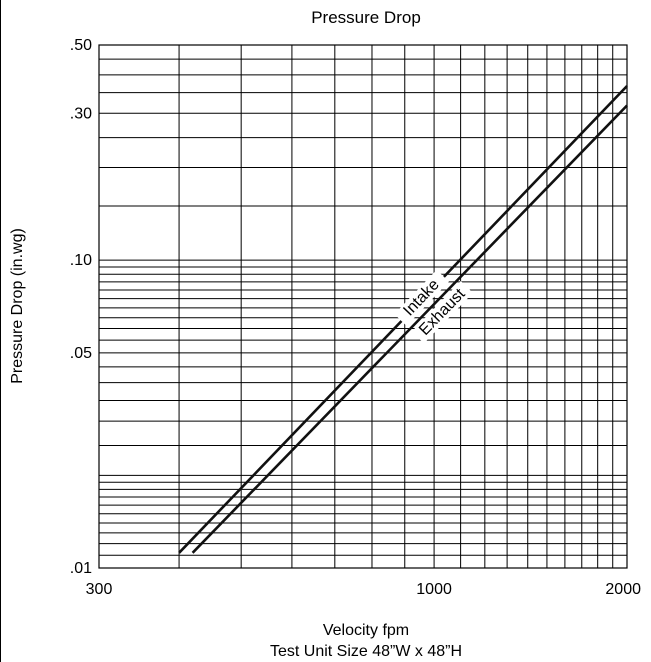 Image resolution: width=651 pixels, height=662 pixels. What do you see at coordinates (99, 589) in the screenshot?
I see `x-tick-label: 300` at bounding box center [99, 589].